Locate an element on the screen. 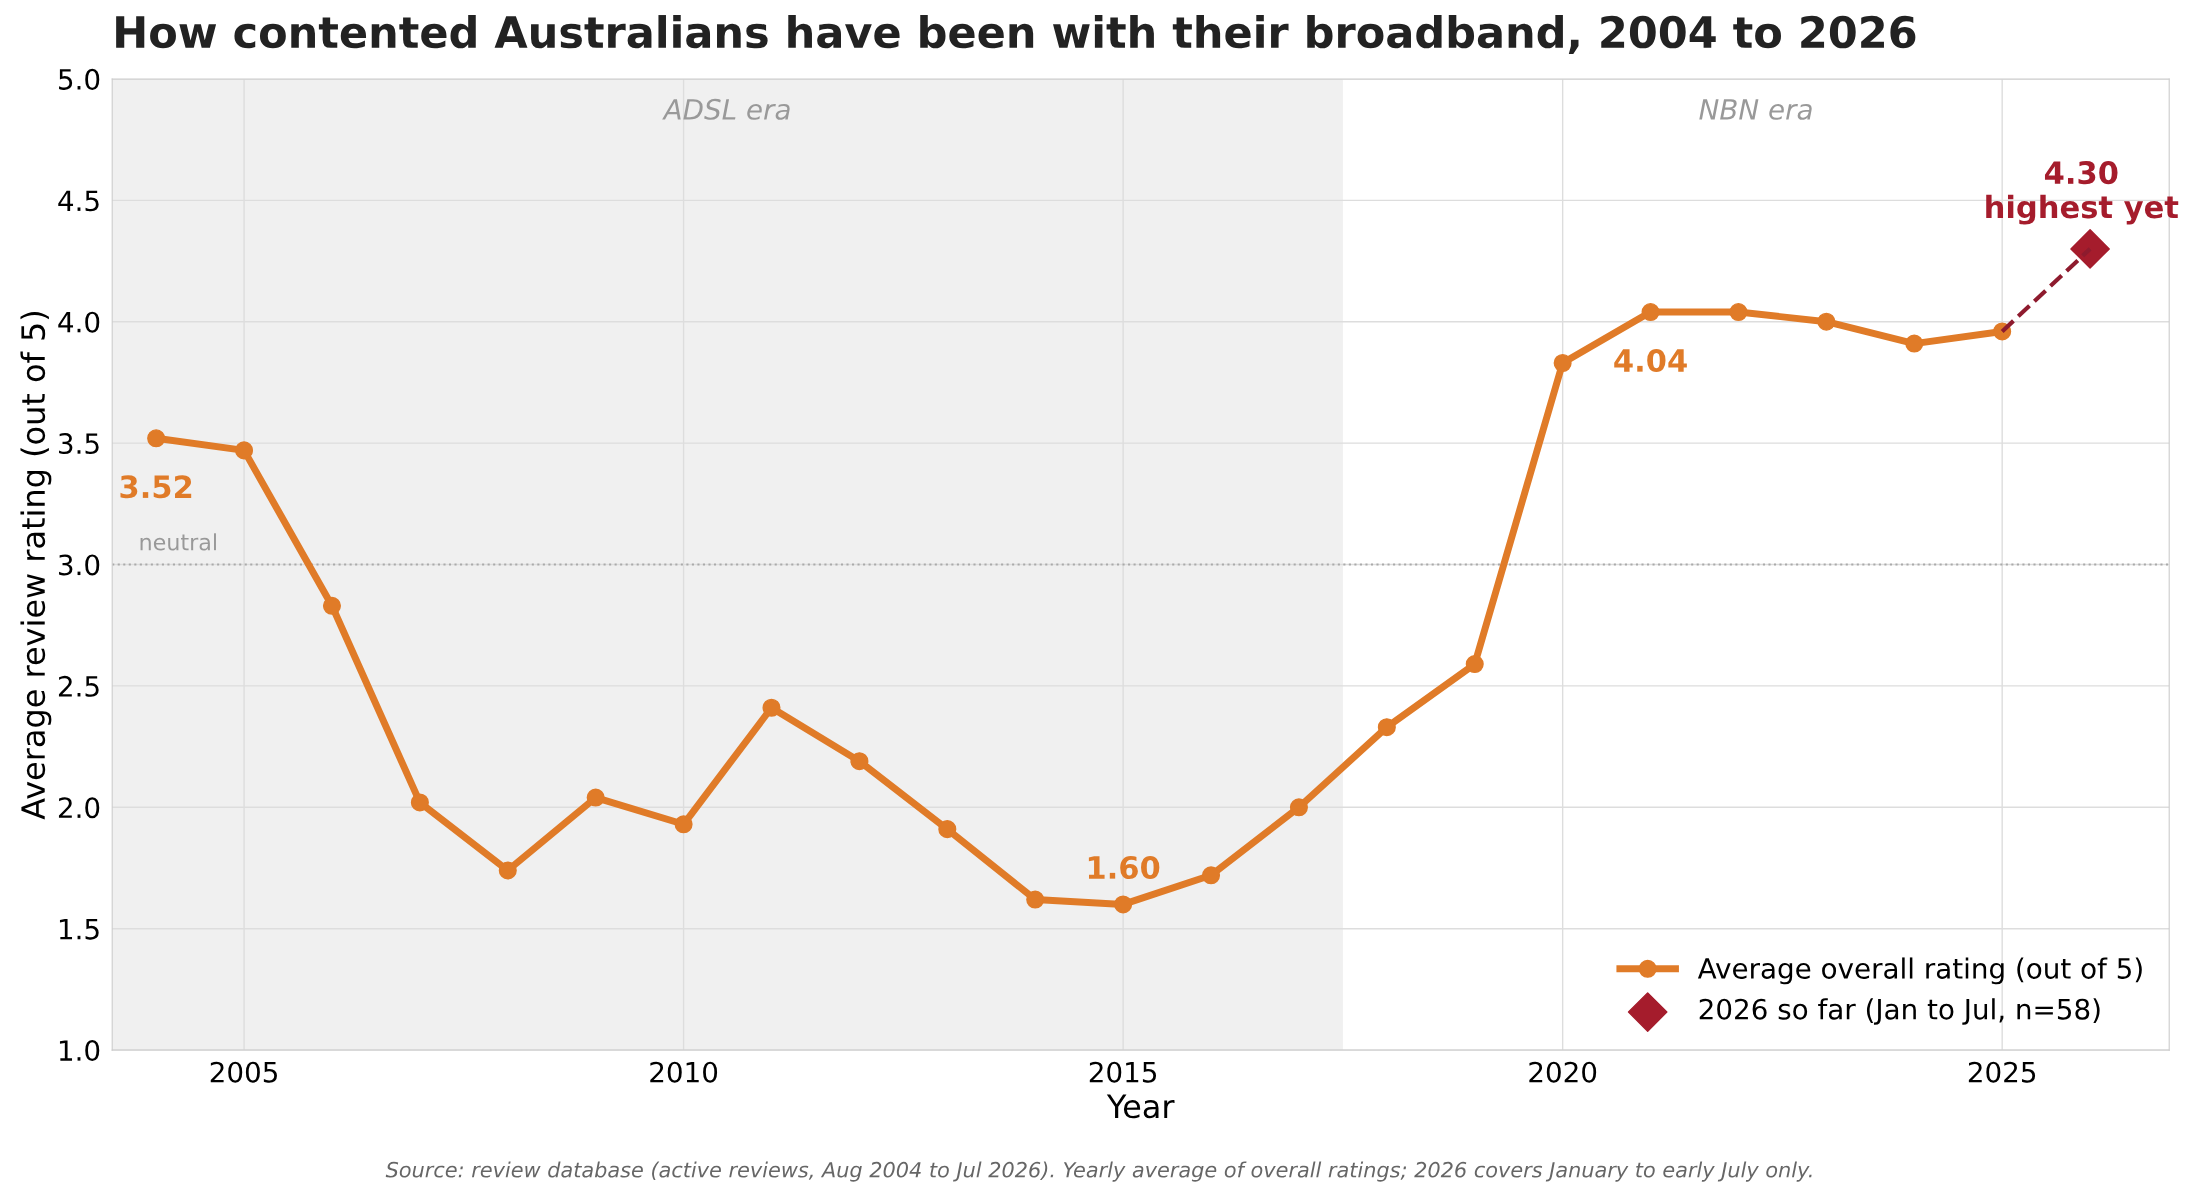 The width and height of the screenshot is (2200, 1196). x-tick-label: 2025 is located at coordinates (2002, 1072).